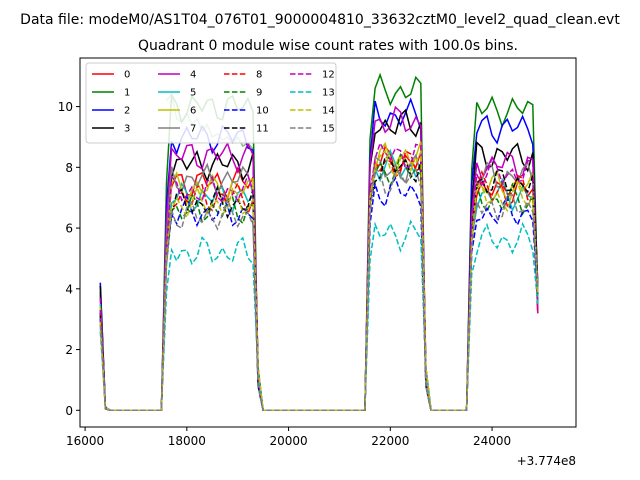 The height and width of the screenshot is (480, 640). What do you see at coordinates (262, 129) in the screenshot?
I see `legend-label-11: 11` at bounding box center [262, 129].